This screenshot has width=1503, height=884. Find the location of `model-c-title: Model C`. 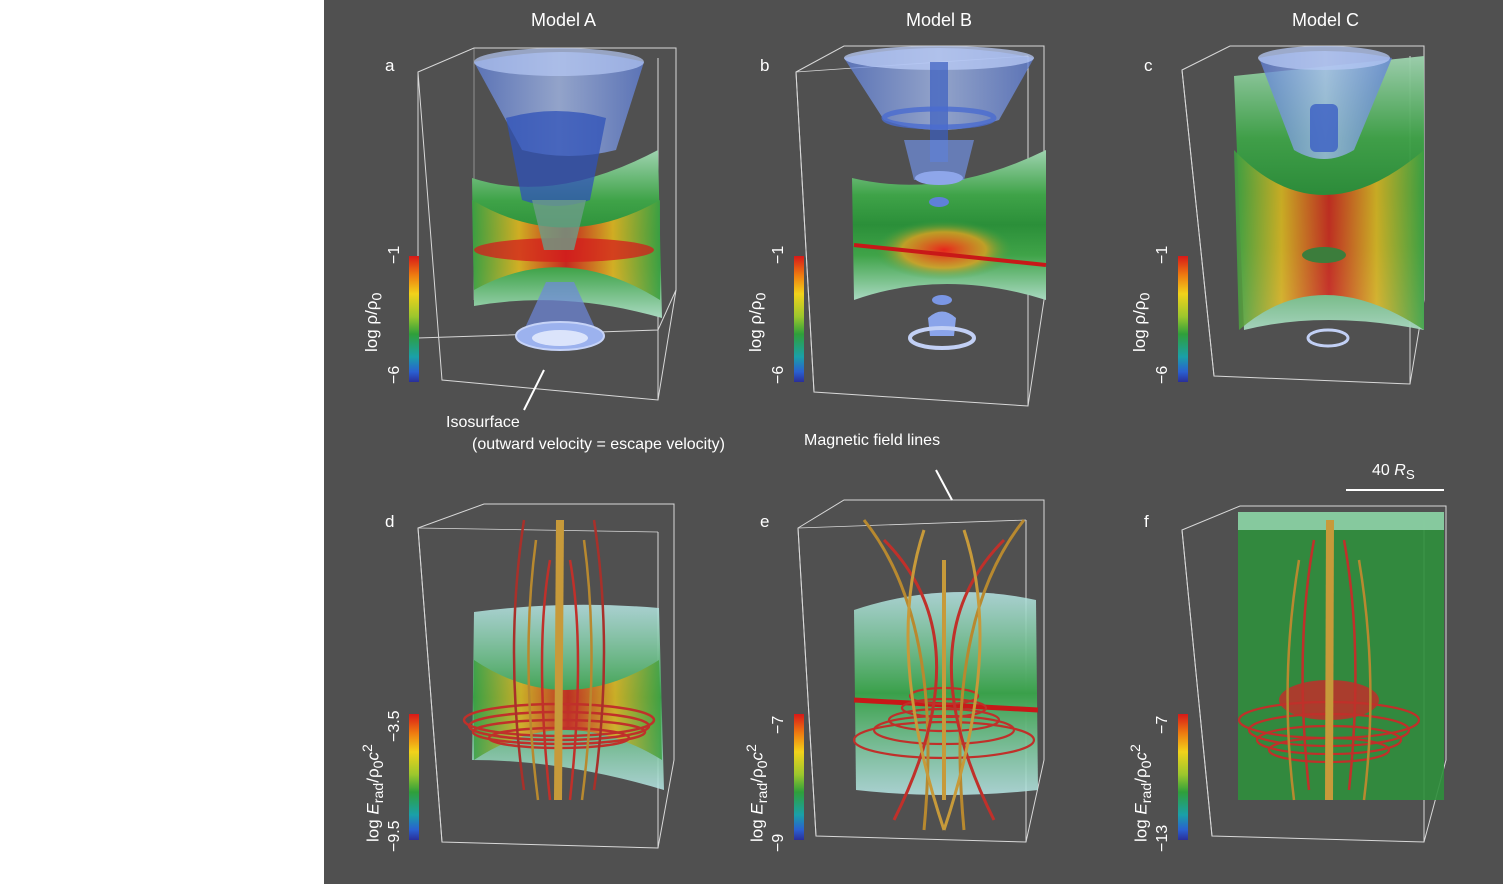

model-c-title: Model C is located at coordinates (1326, 20).